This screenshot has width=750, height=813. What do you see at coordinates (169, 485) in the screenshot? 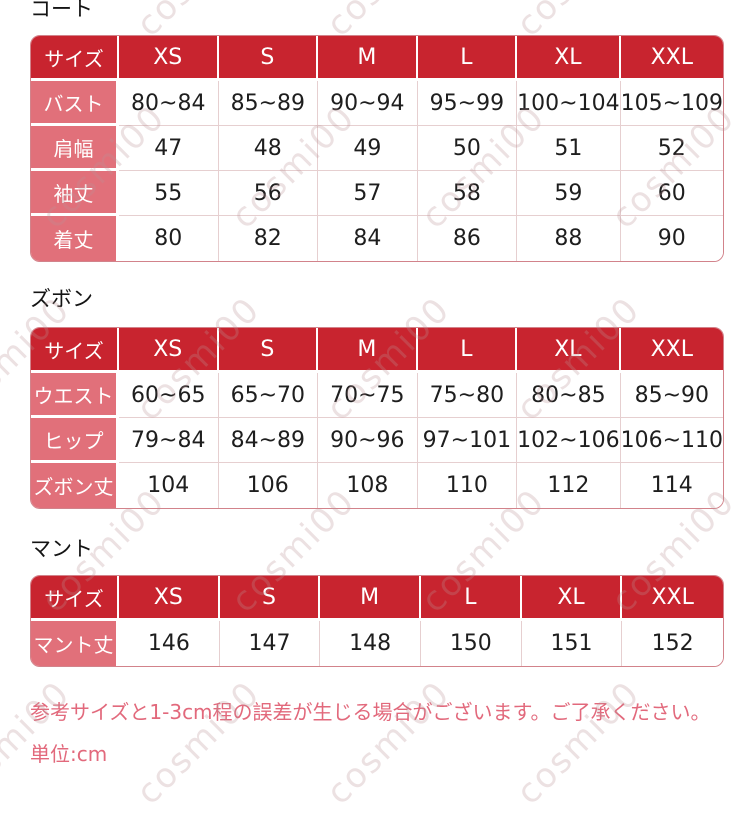
I see `data-cell: 104` at bounding box center [169, 485].